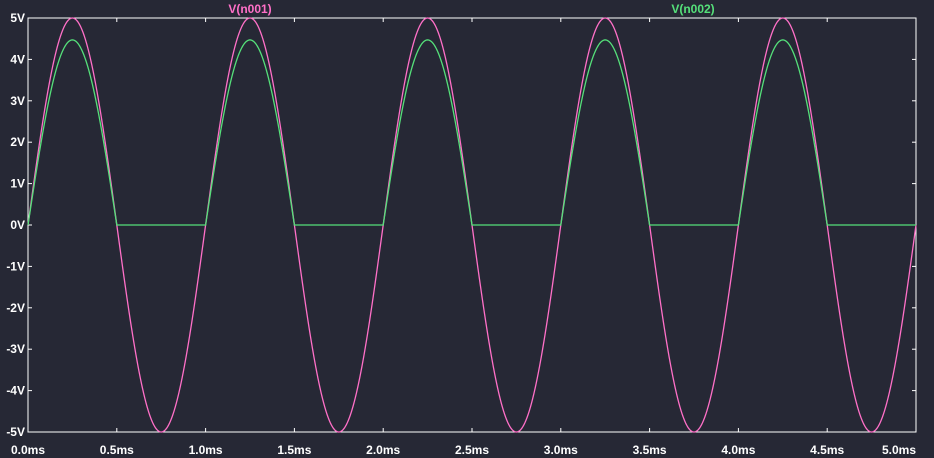 Image resolution: width=934 pixels, height=458 pixels. What do you see at coordinates (206, 450) in the screenshot?
I see `x-tick-label: 1.0ms` at bounding box center [206, 450].